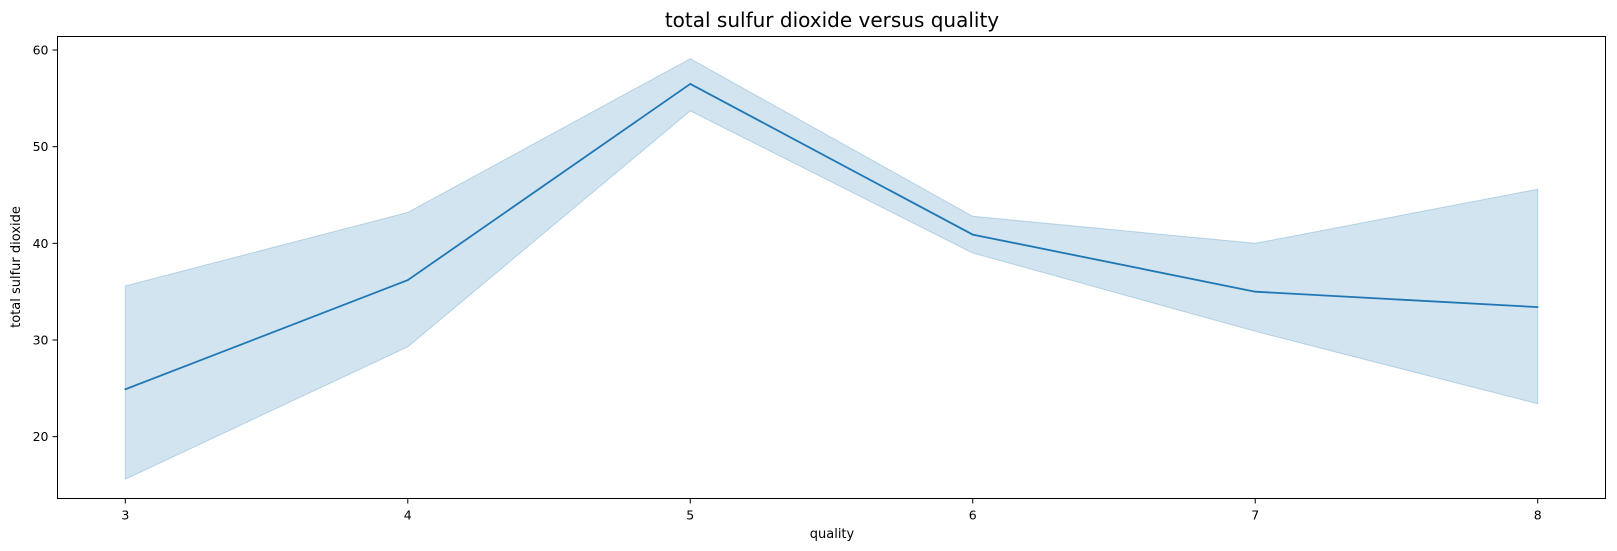 The image size is (1617, 551). What do you see at coordinates (41, 243) in the screenshot?
I see `y-tick-label: 40` at bounding box center [41, 243].